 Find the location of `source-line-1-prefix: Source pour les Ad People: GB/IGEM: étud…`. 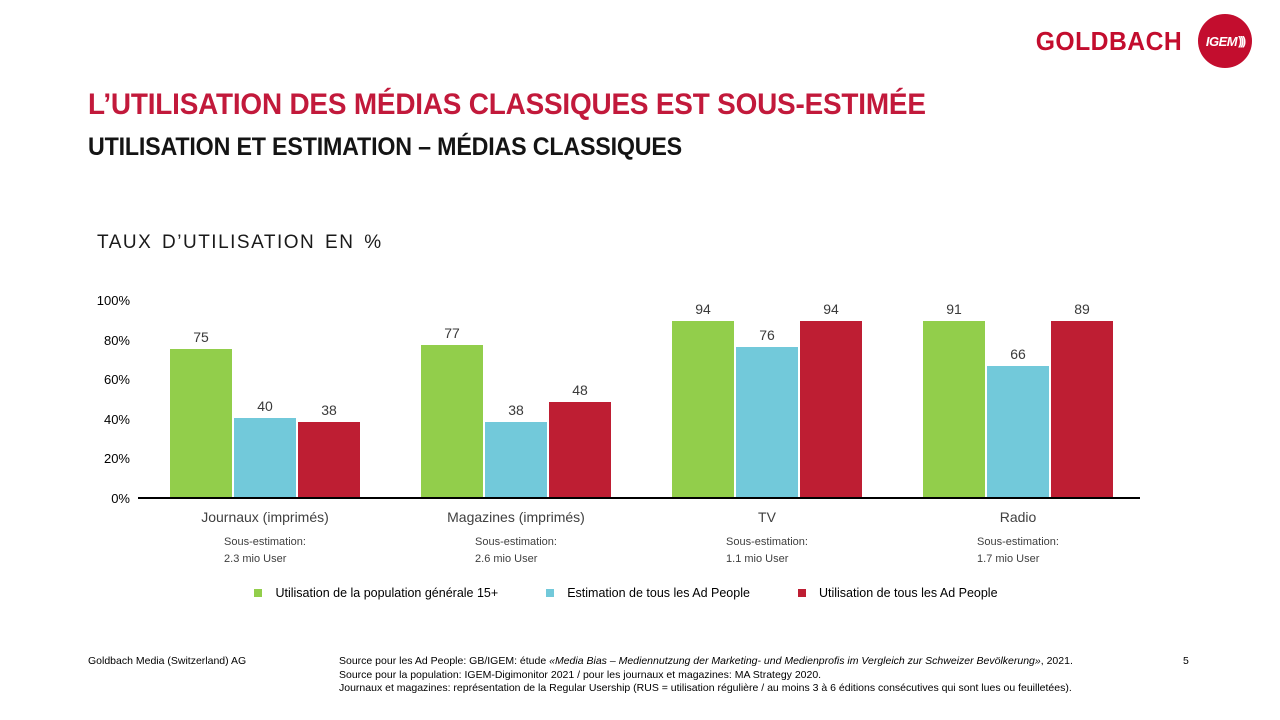

source-line-1-prefix: Source pour les Ad People: GB/IGEM: étud… is located at coordinates (444, 661).